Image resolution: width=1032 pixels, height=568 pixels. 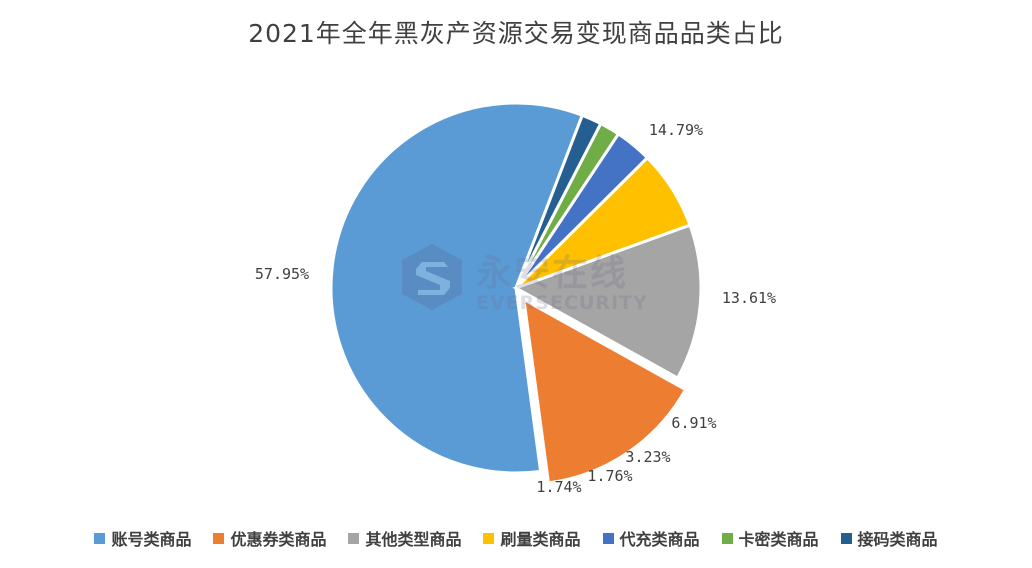 I want to click on legend-item-1: 账号类商品, so click(x=142, y=538).